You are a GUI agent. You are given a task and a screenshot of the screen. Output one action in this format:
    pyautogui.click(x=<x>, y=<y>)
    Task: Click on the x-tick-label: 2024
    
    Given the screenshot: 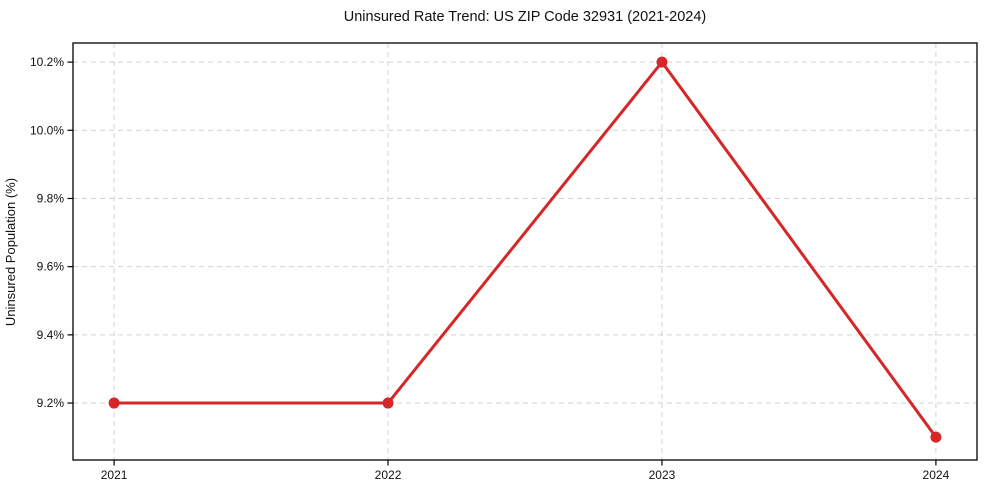 What is the action you would take?
    pyautogui.click(x=936, y=475)
    